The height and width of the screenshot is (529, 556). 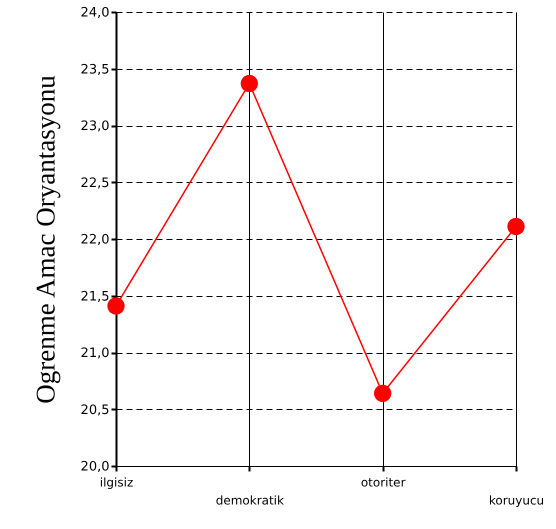 I want to click on x-tick-label: ilgisiz, so click(x=117, y=483).